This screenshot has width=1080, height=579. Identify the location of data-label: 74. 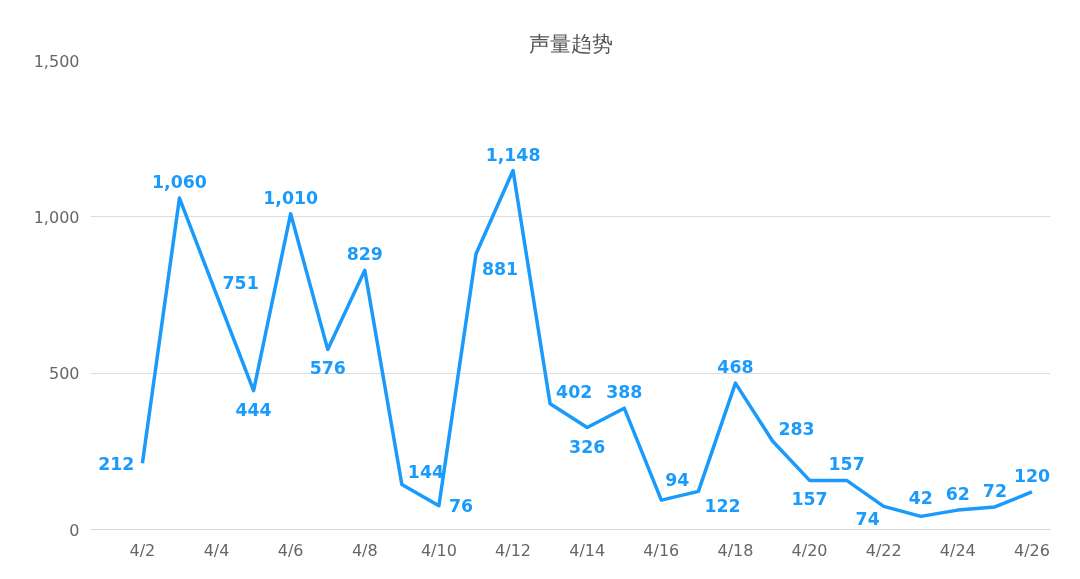
(867, 519).